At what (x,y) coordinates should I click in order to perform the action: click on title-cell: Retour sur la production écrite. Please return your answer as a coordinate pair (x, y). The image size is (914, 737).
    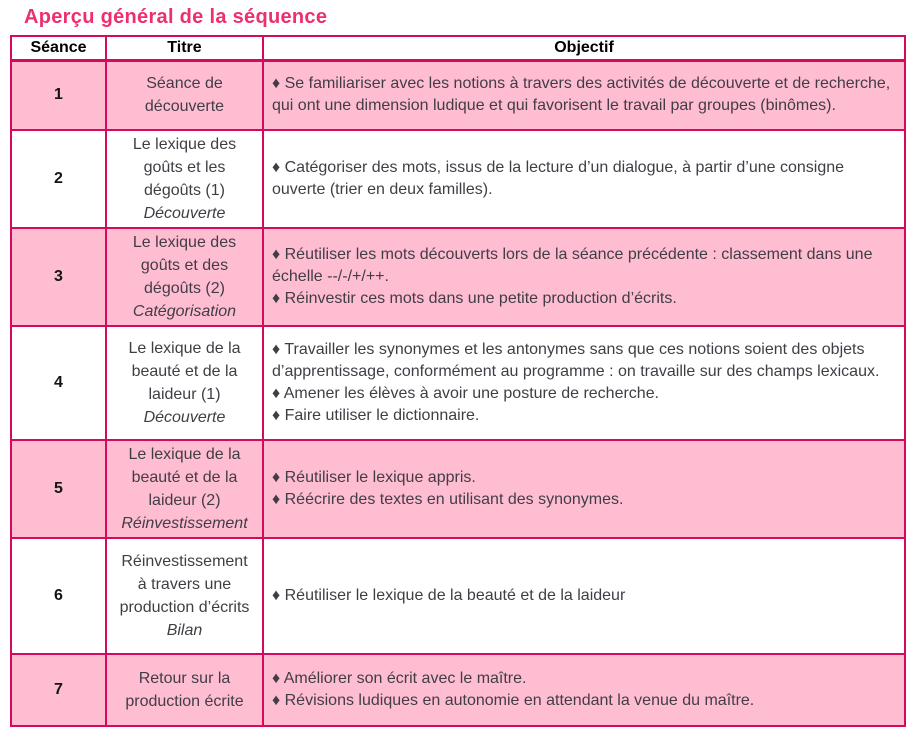
    Looking at the image, I should click on (184, 690).